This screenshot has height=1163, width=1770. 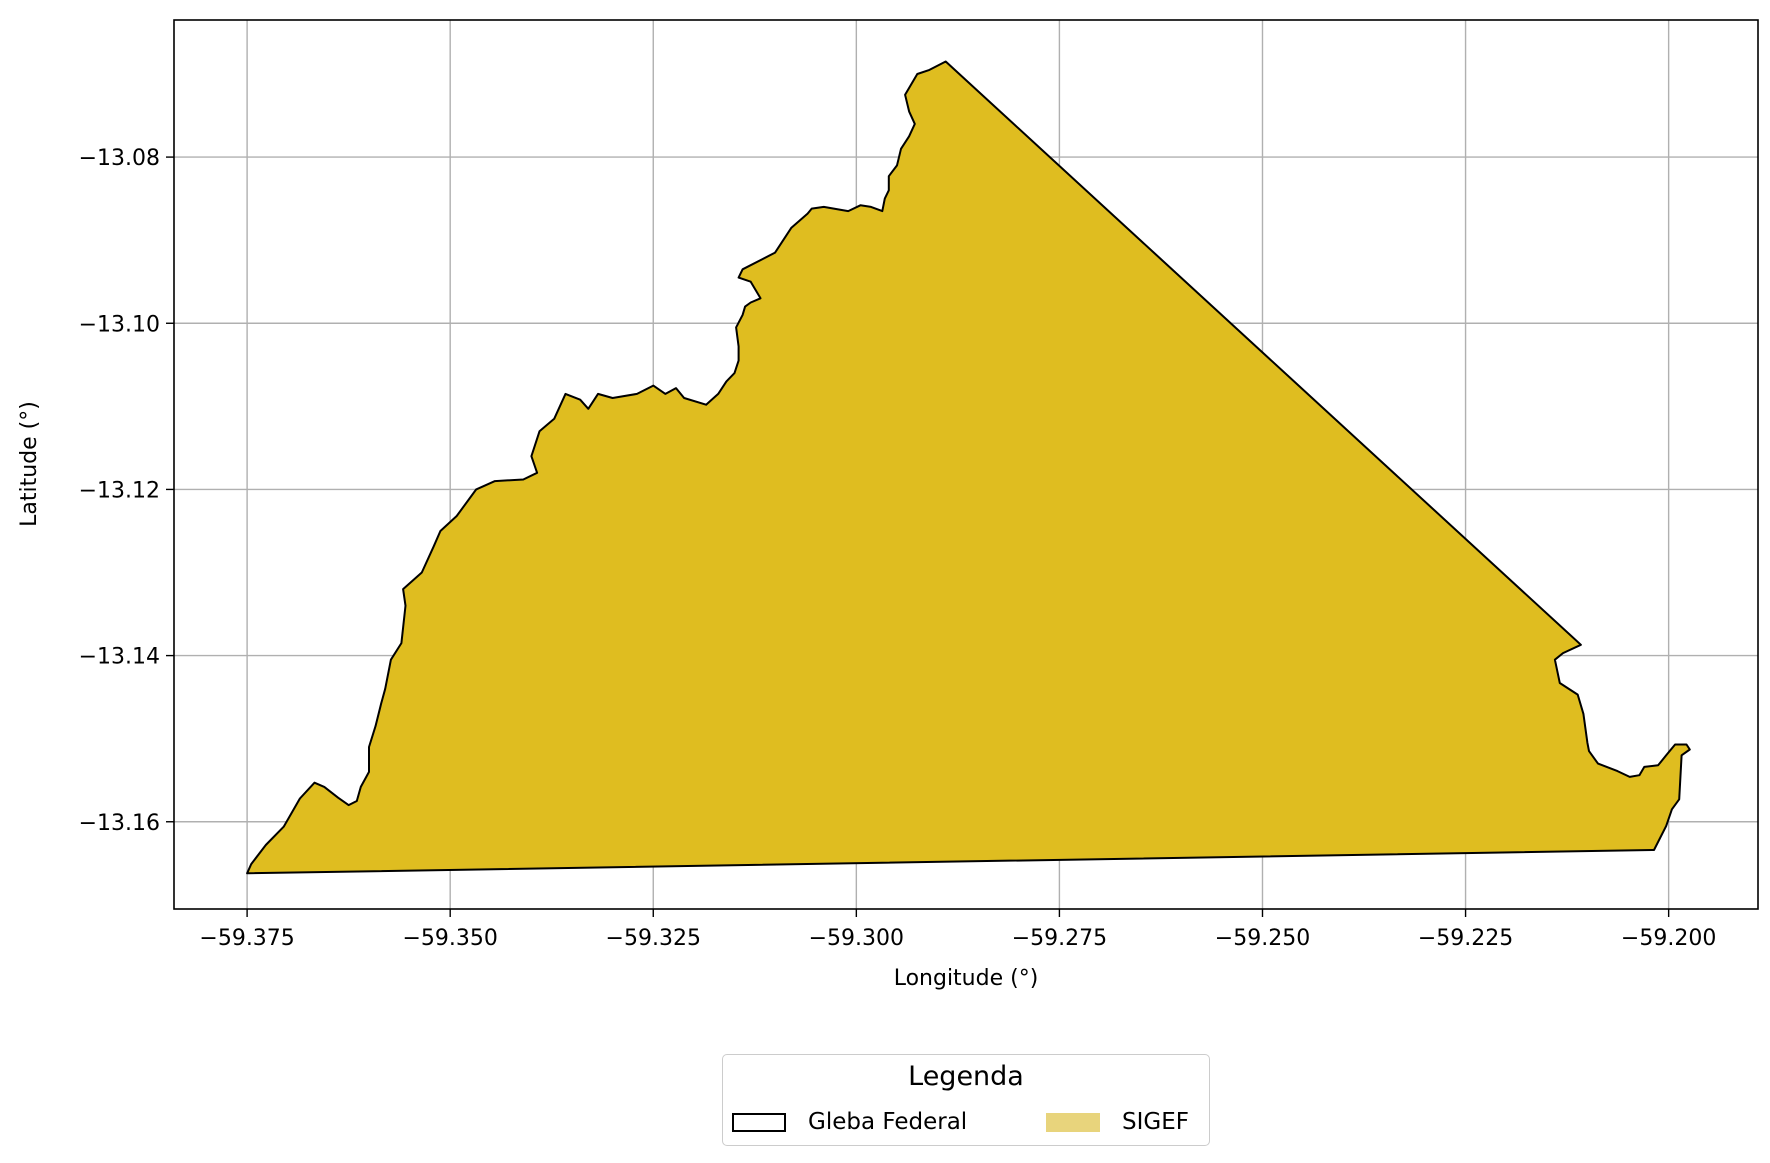 I want to click on x-axis-label: Longitude (°), so click(x=966, y=978).